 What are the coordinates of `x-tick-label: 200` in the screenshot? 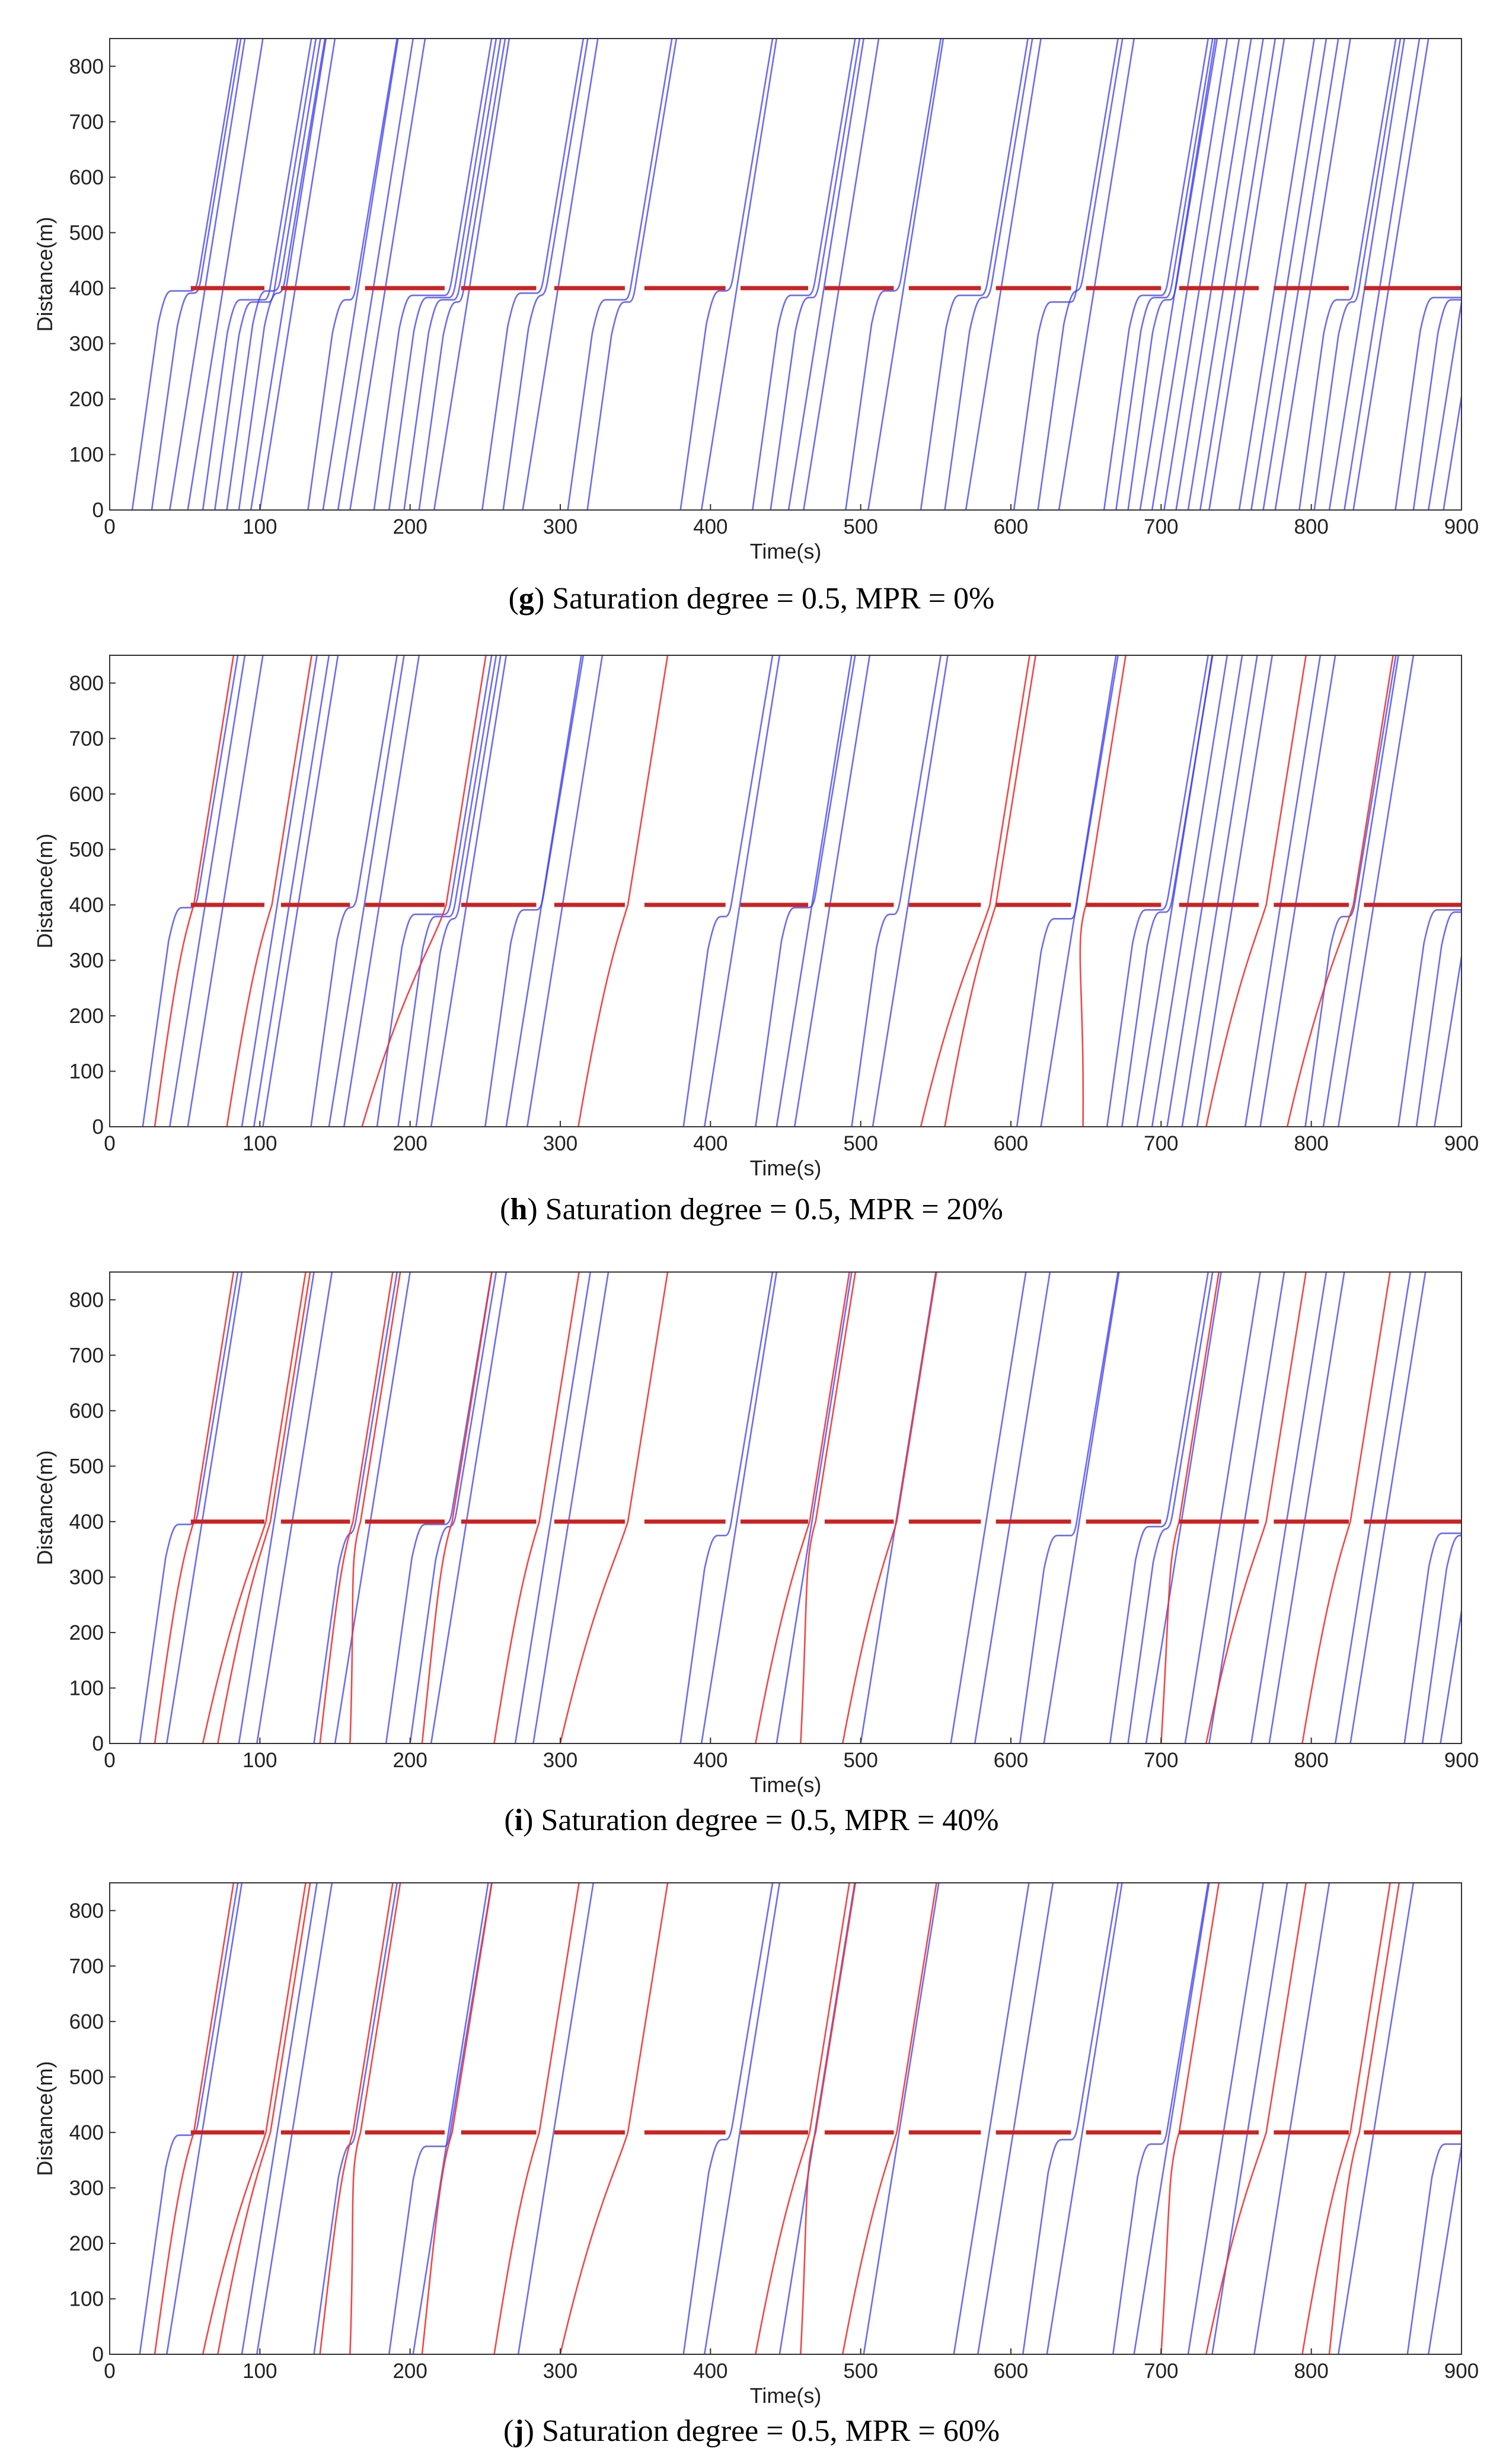 It's located at (409, 526).